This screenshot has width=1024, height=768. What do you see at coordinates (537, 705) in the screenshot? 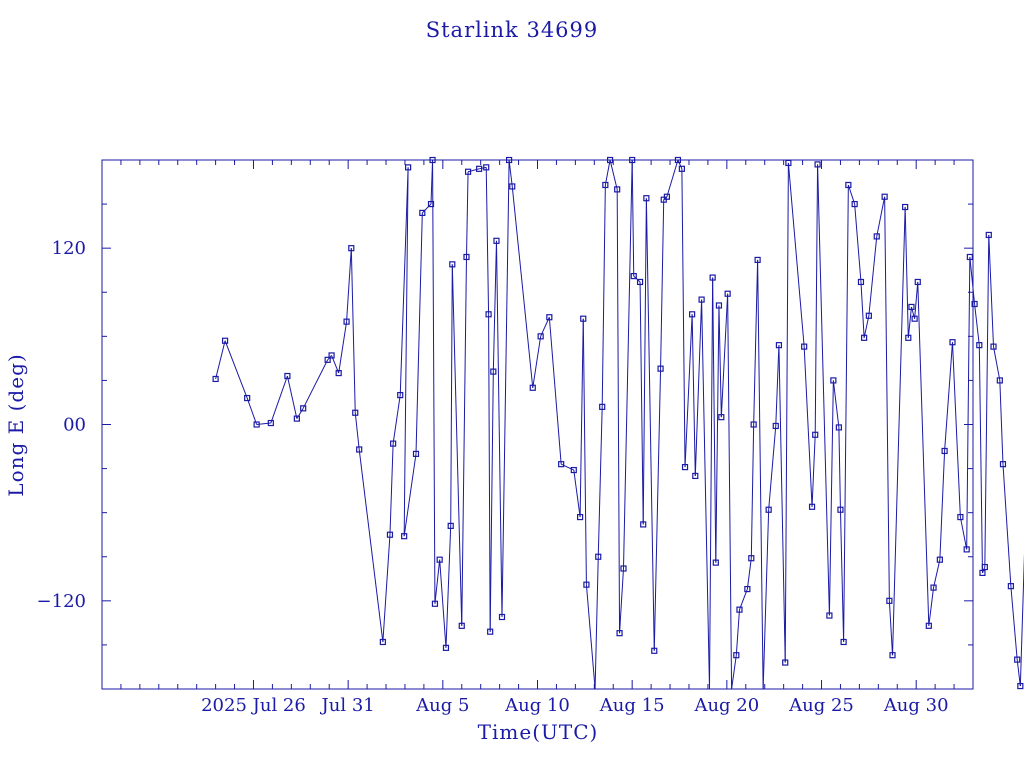
I see `x-tick-label: Aug 10` at bounding box center [537, 705].